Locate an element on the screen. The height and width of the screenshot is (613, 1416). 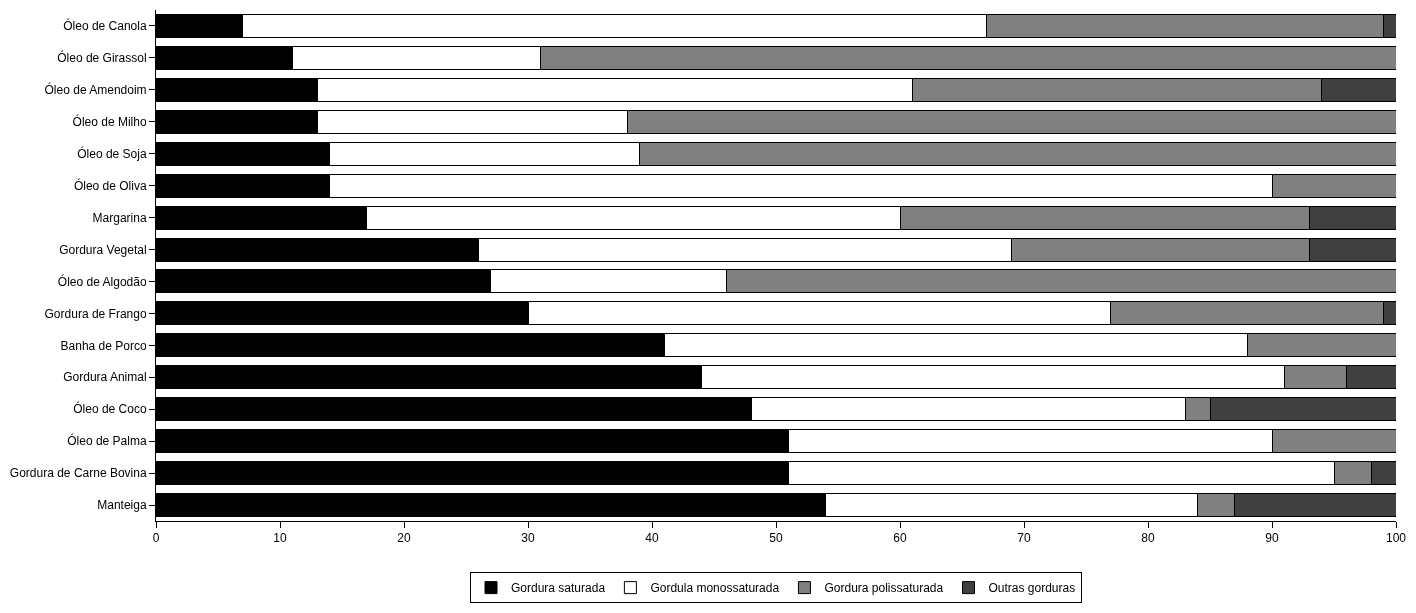
x-tick-label: 100 is located at coordinates (1396, 538).